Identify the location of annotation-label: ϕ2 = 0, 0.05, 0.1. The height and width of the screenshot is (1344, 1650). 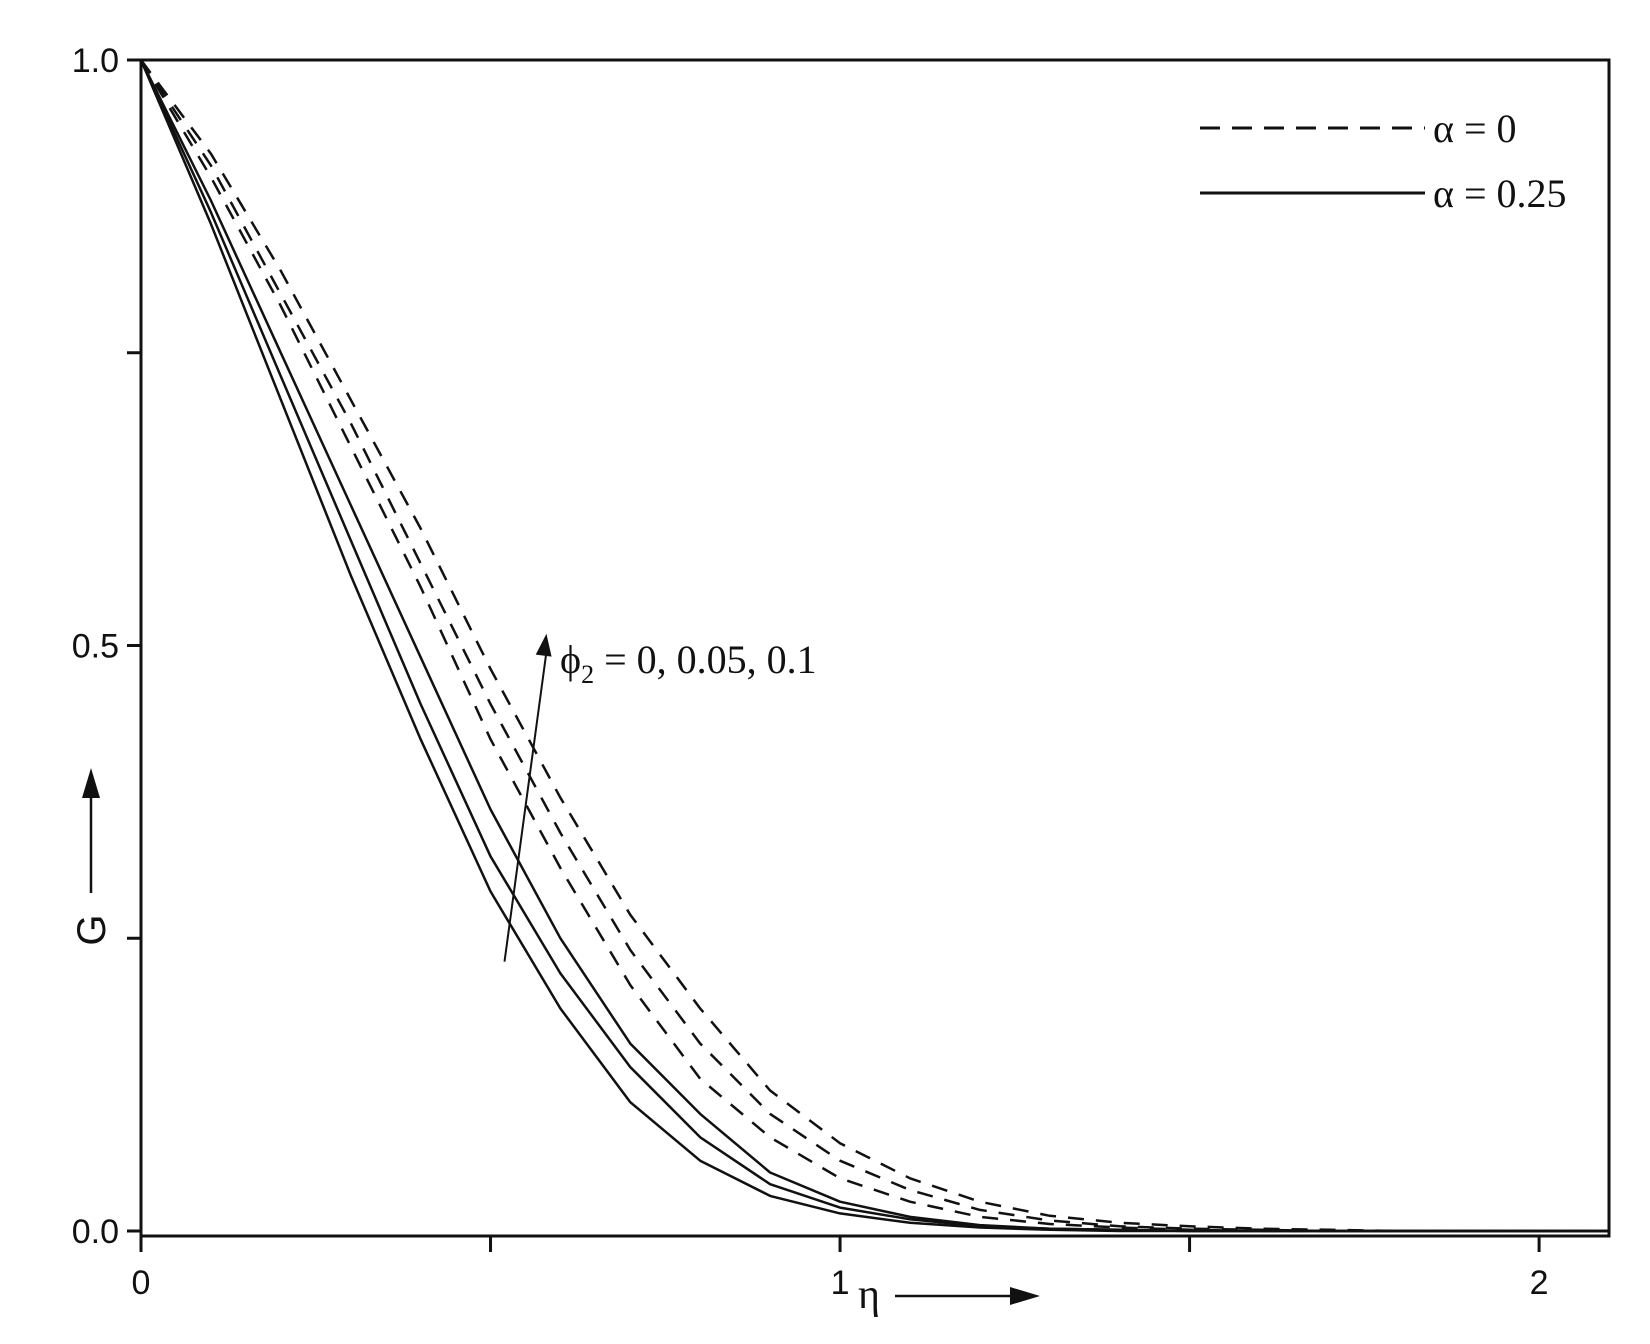
(688, 663).